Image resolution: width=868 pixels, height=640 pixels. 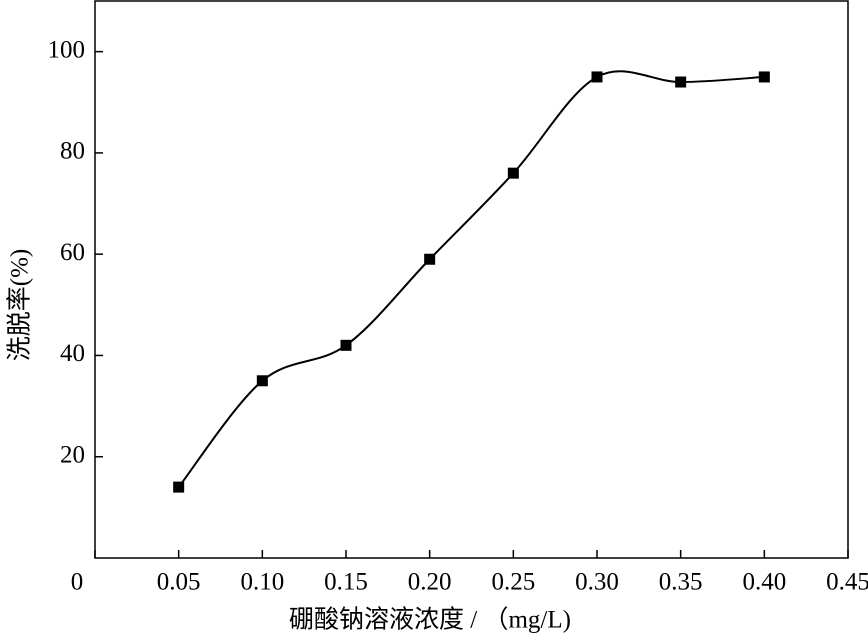 What do you see at coordinates (513, 582) in the screenshot?
I see `x-tick-label: 0.25` at bounding box center [513, 582].